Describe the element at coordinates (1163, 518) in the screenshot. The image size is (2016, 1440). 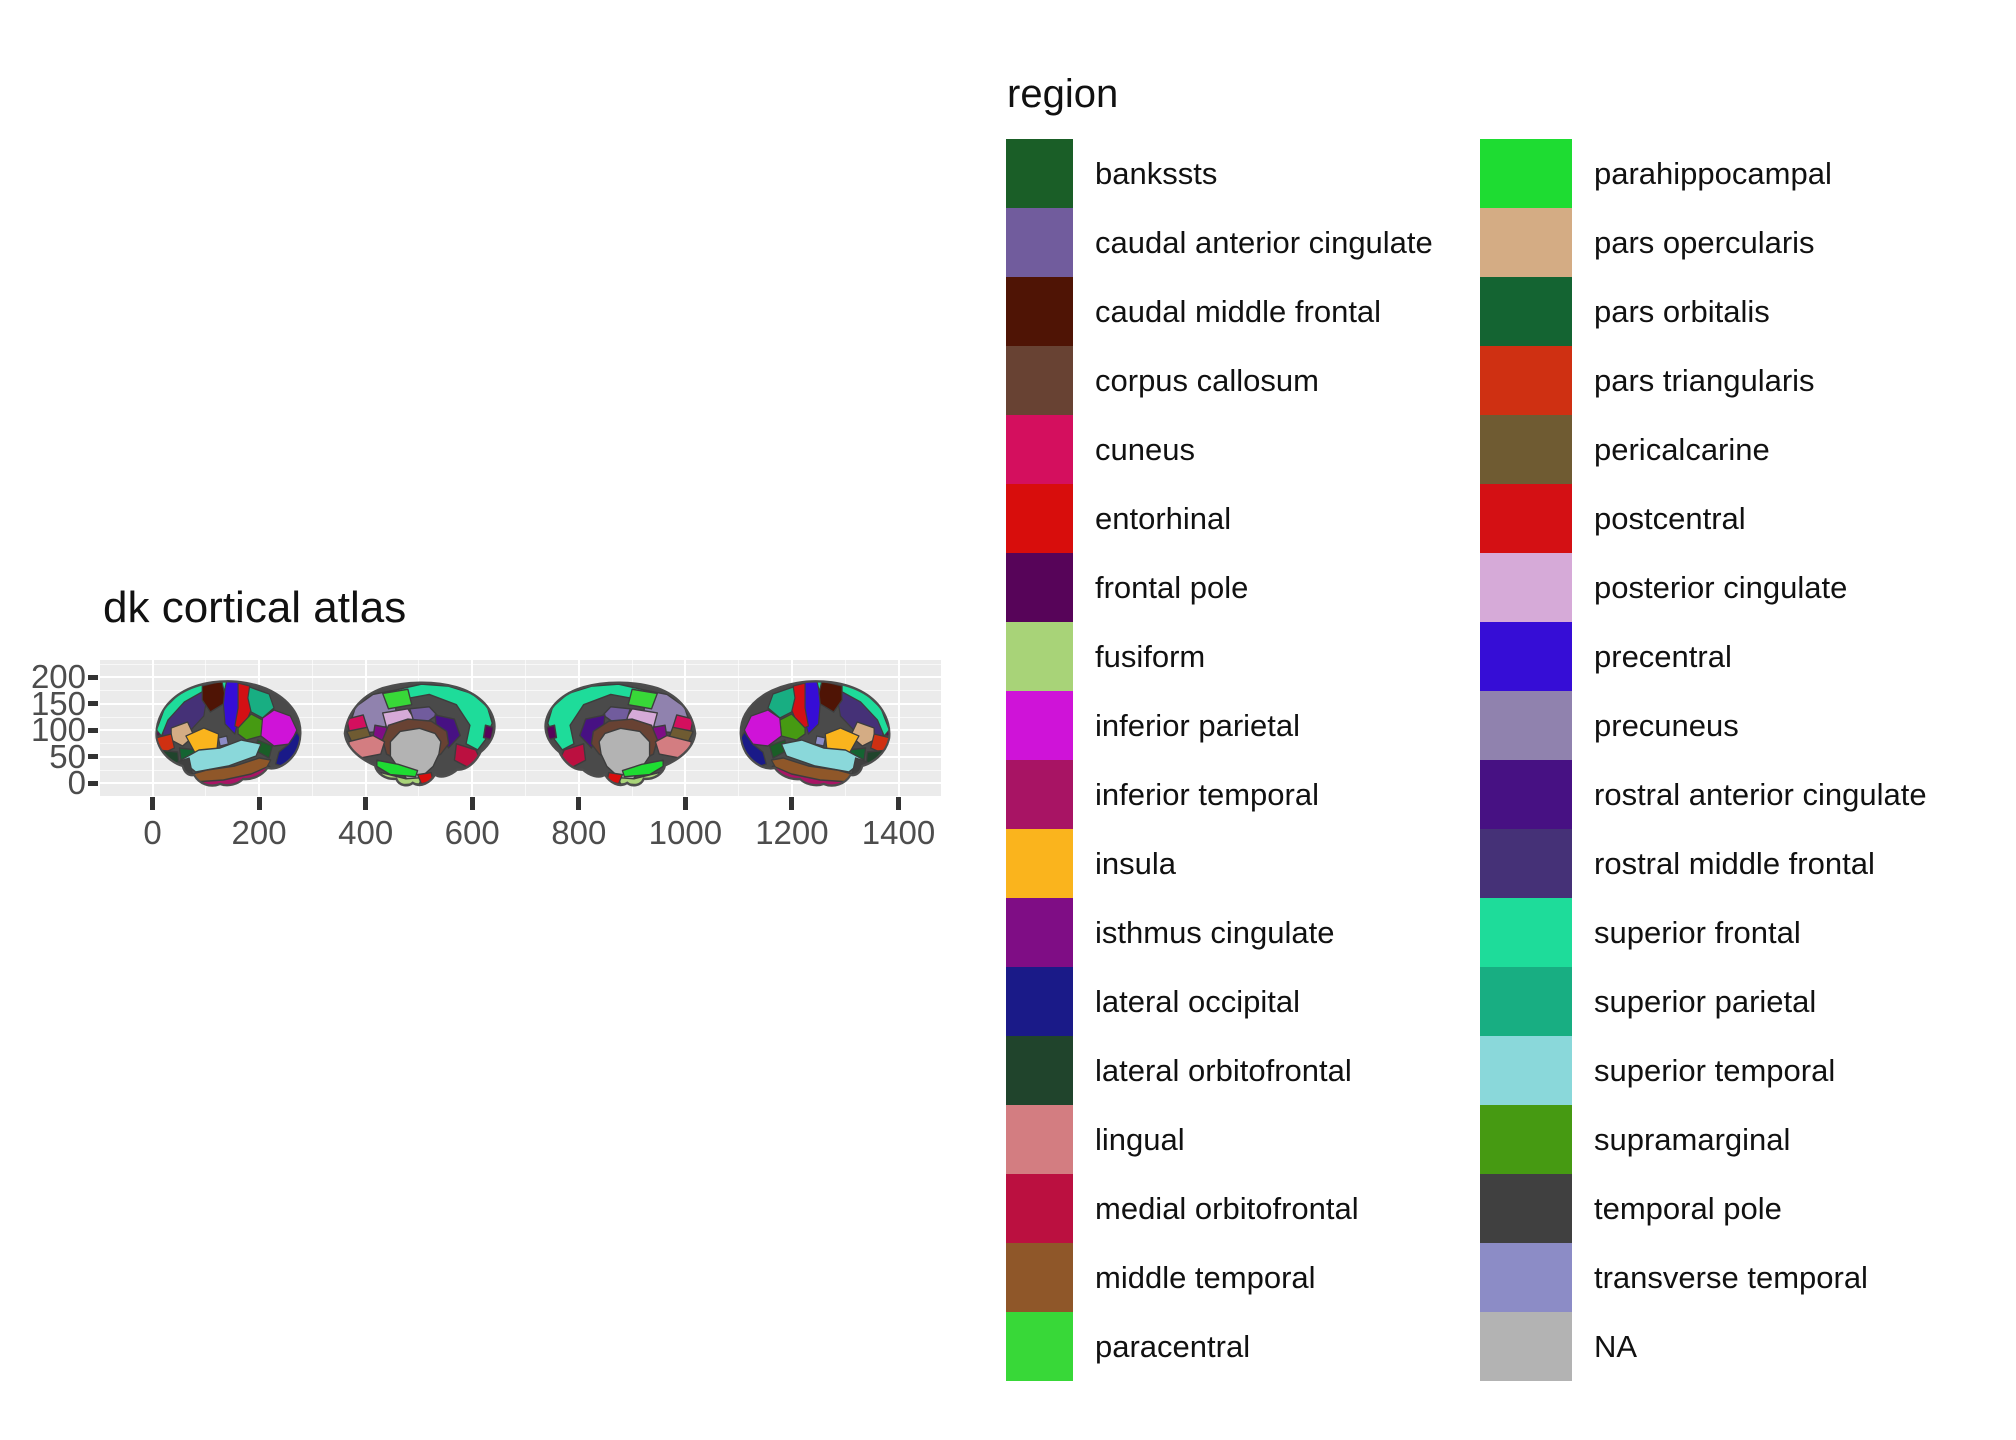
I see `legend-label: entorhinal` at that location.